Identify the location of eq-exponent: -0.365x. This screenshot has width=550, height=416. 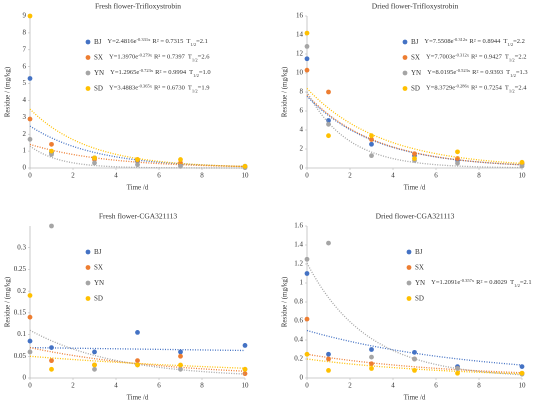
(145, 85).